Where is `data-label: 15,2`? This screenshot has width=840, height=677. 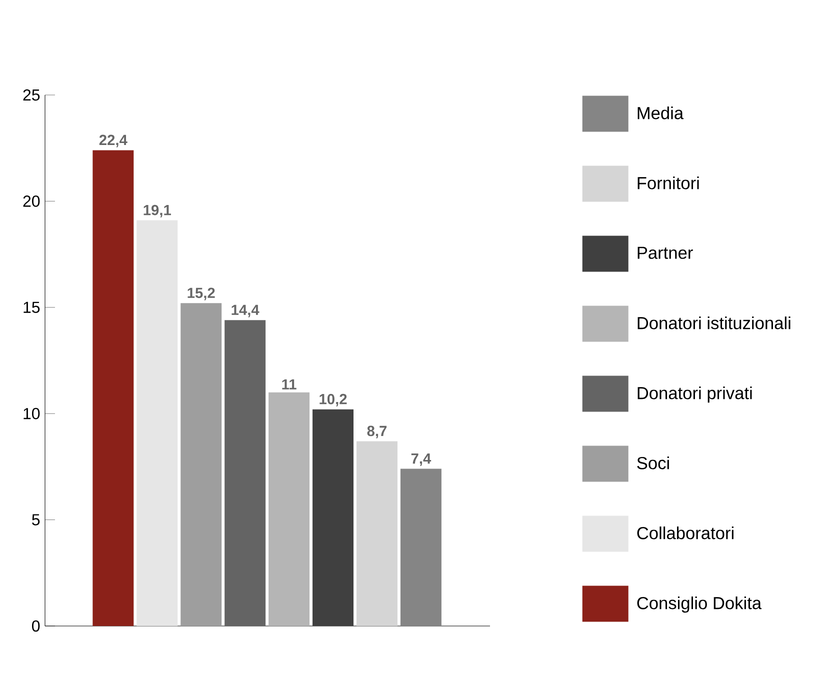 data-label: 15,2 is located at coordinates (201, 294).